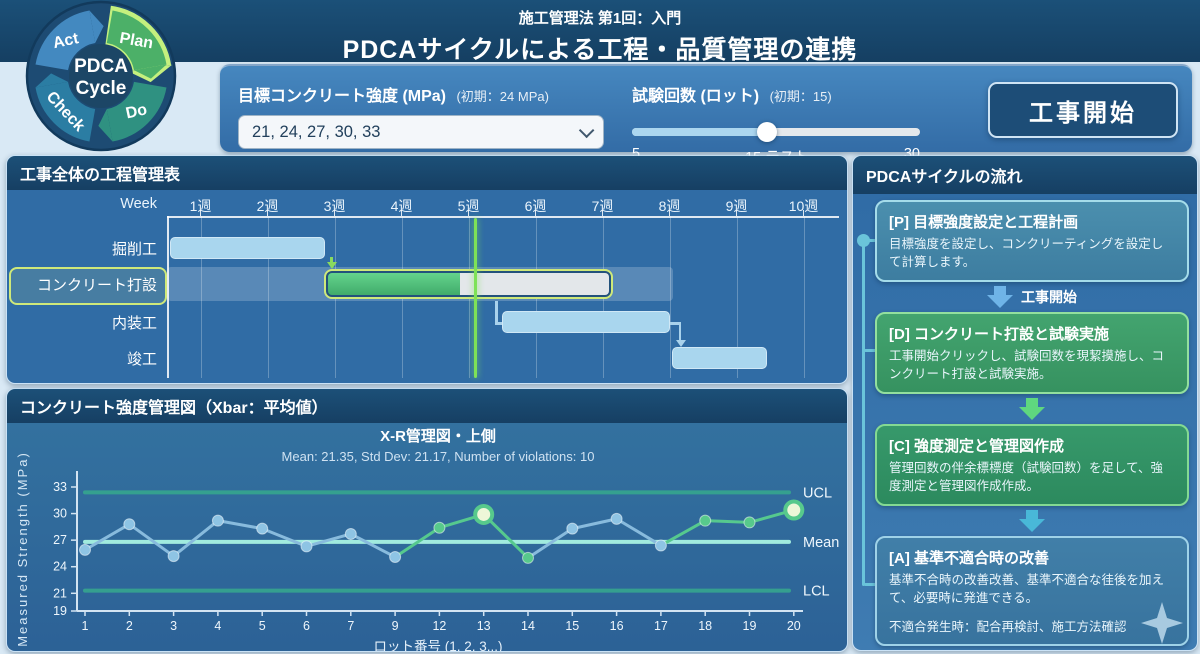 The height and width of the screenshot is (654, 1200). What do you see at coordinates (600, 18) in the screenshot?
I see `course-title: 施工管理法 第1回：入門` at bounding box center [600, 18].